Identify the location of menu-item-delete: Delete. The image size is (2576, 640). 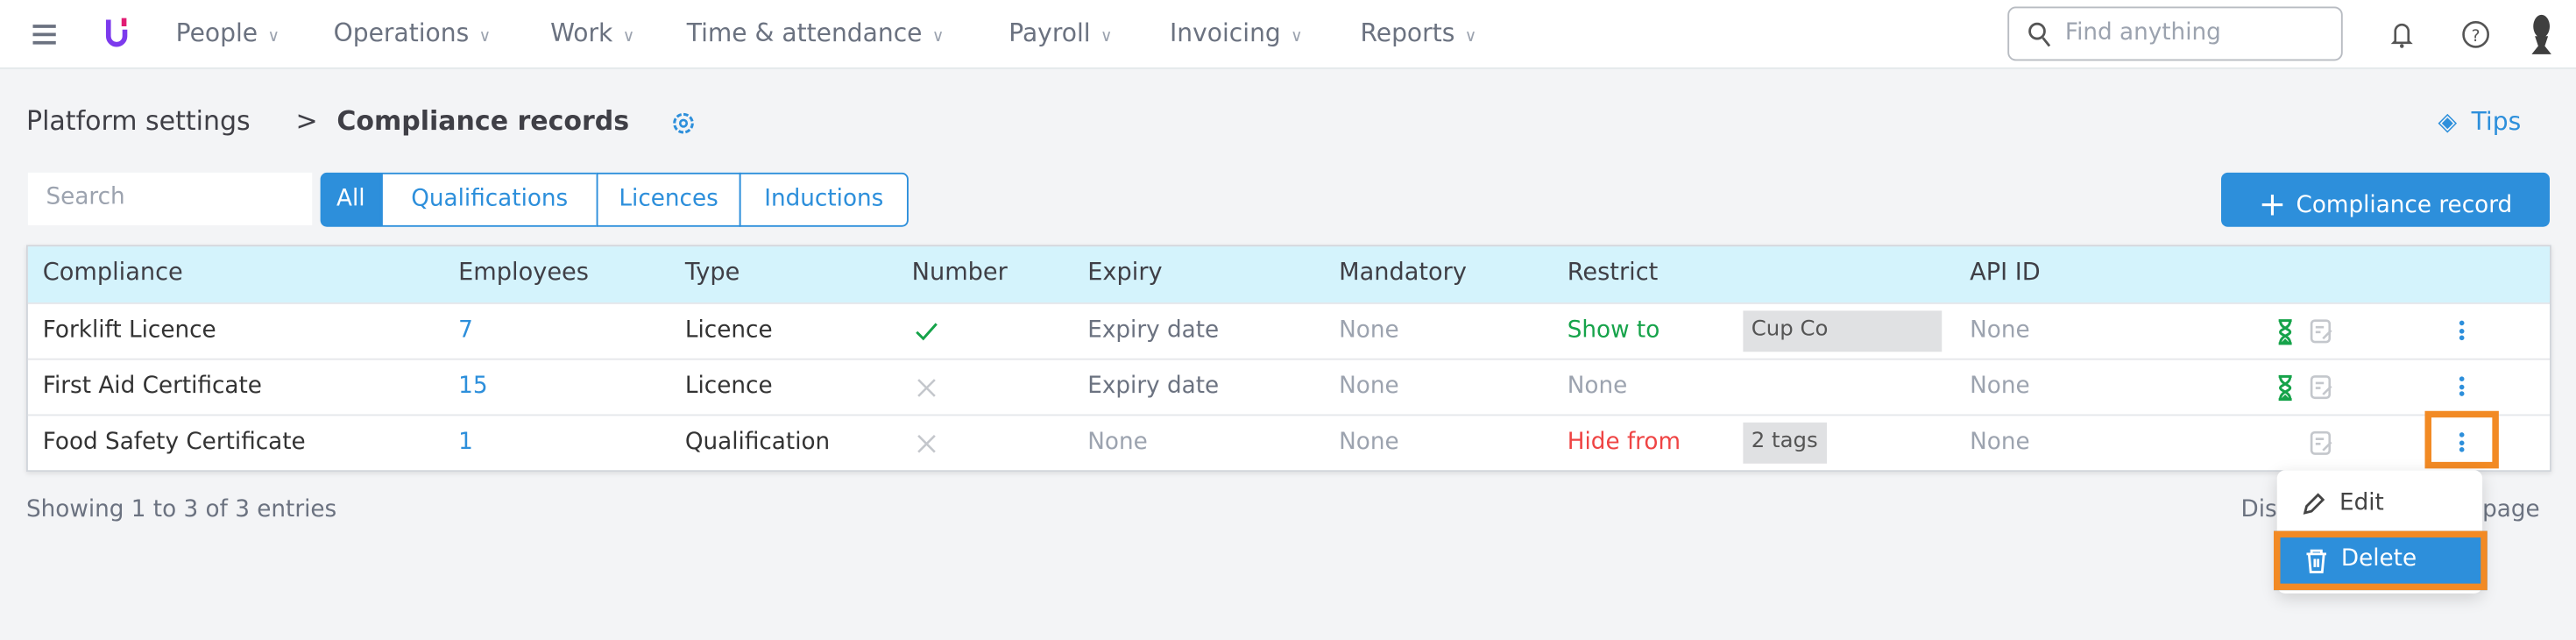
(2381, 560).